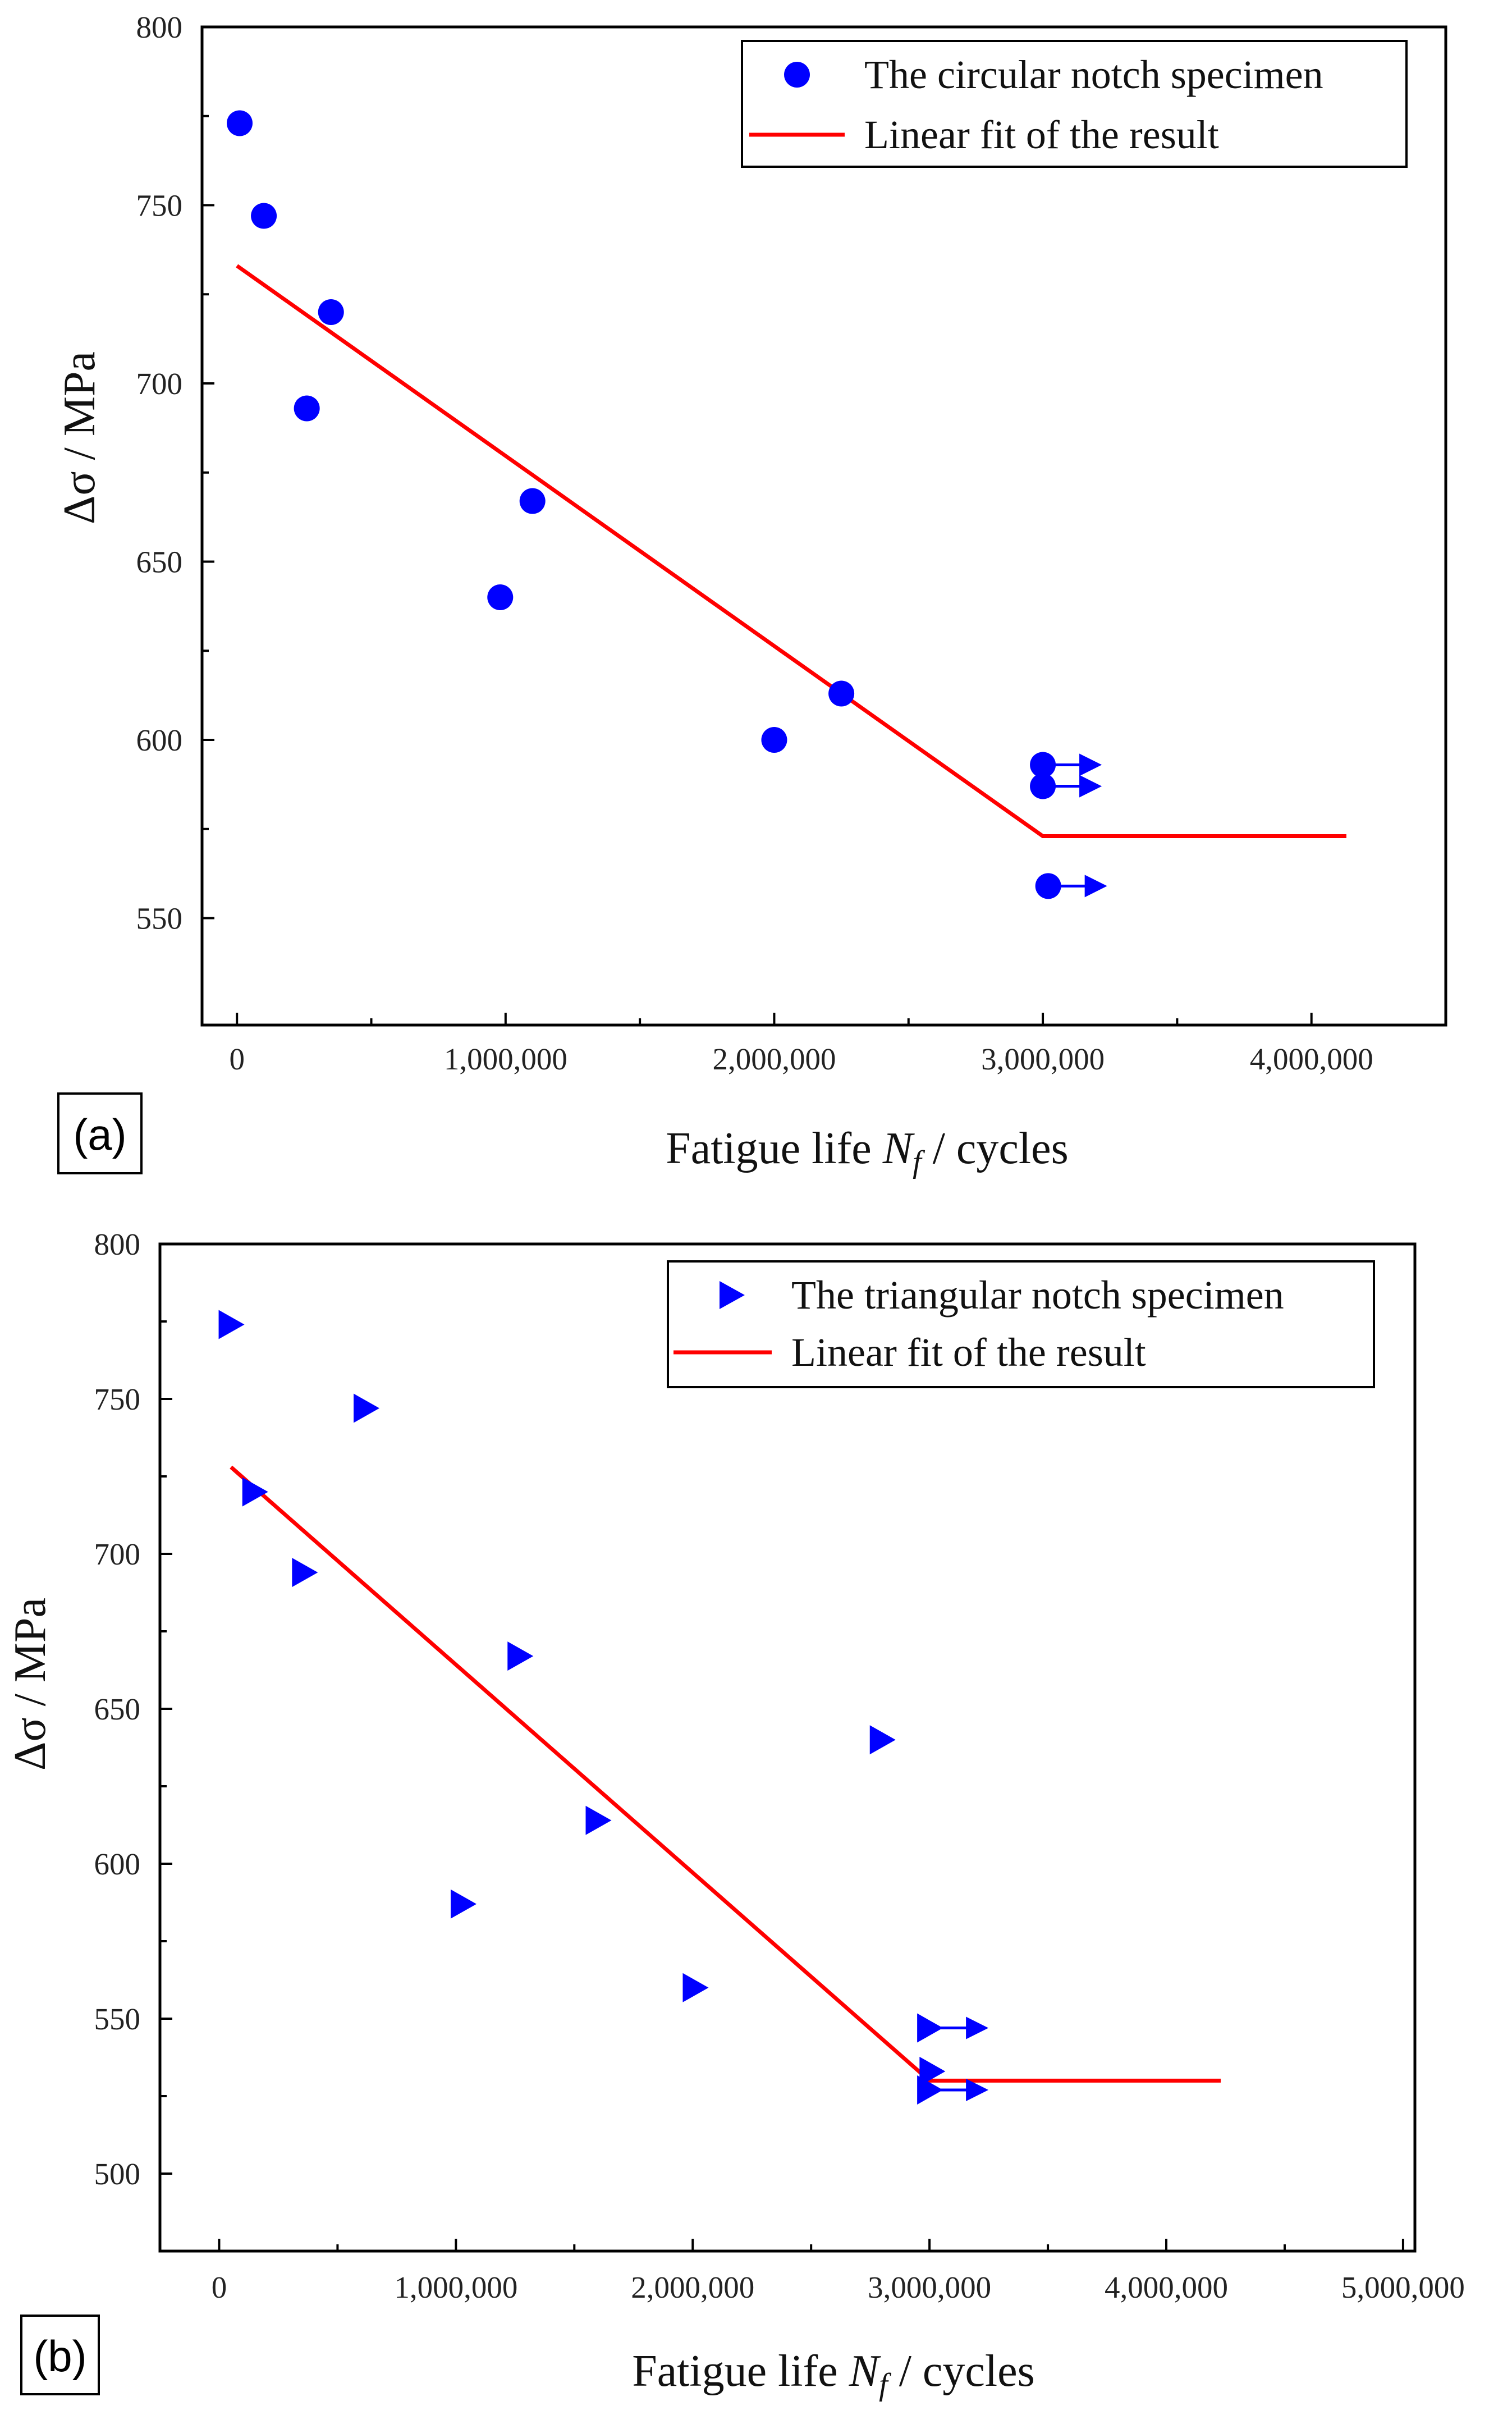  What do you see at coordinates (1312, 1059) in the screenshot?
I see `panel-a-x-tick-label: 4,000,000` at bounding box center [1312, 1059].